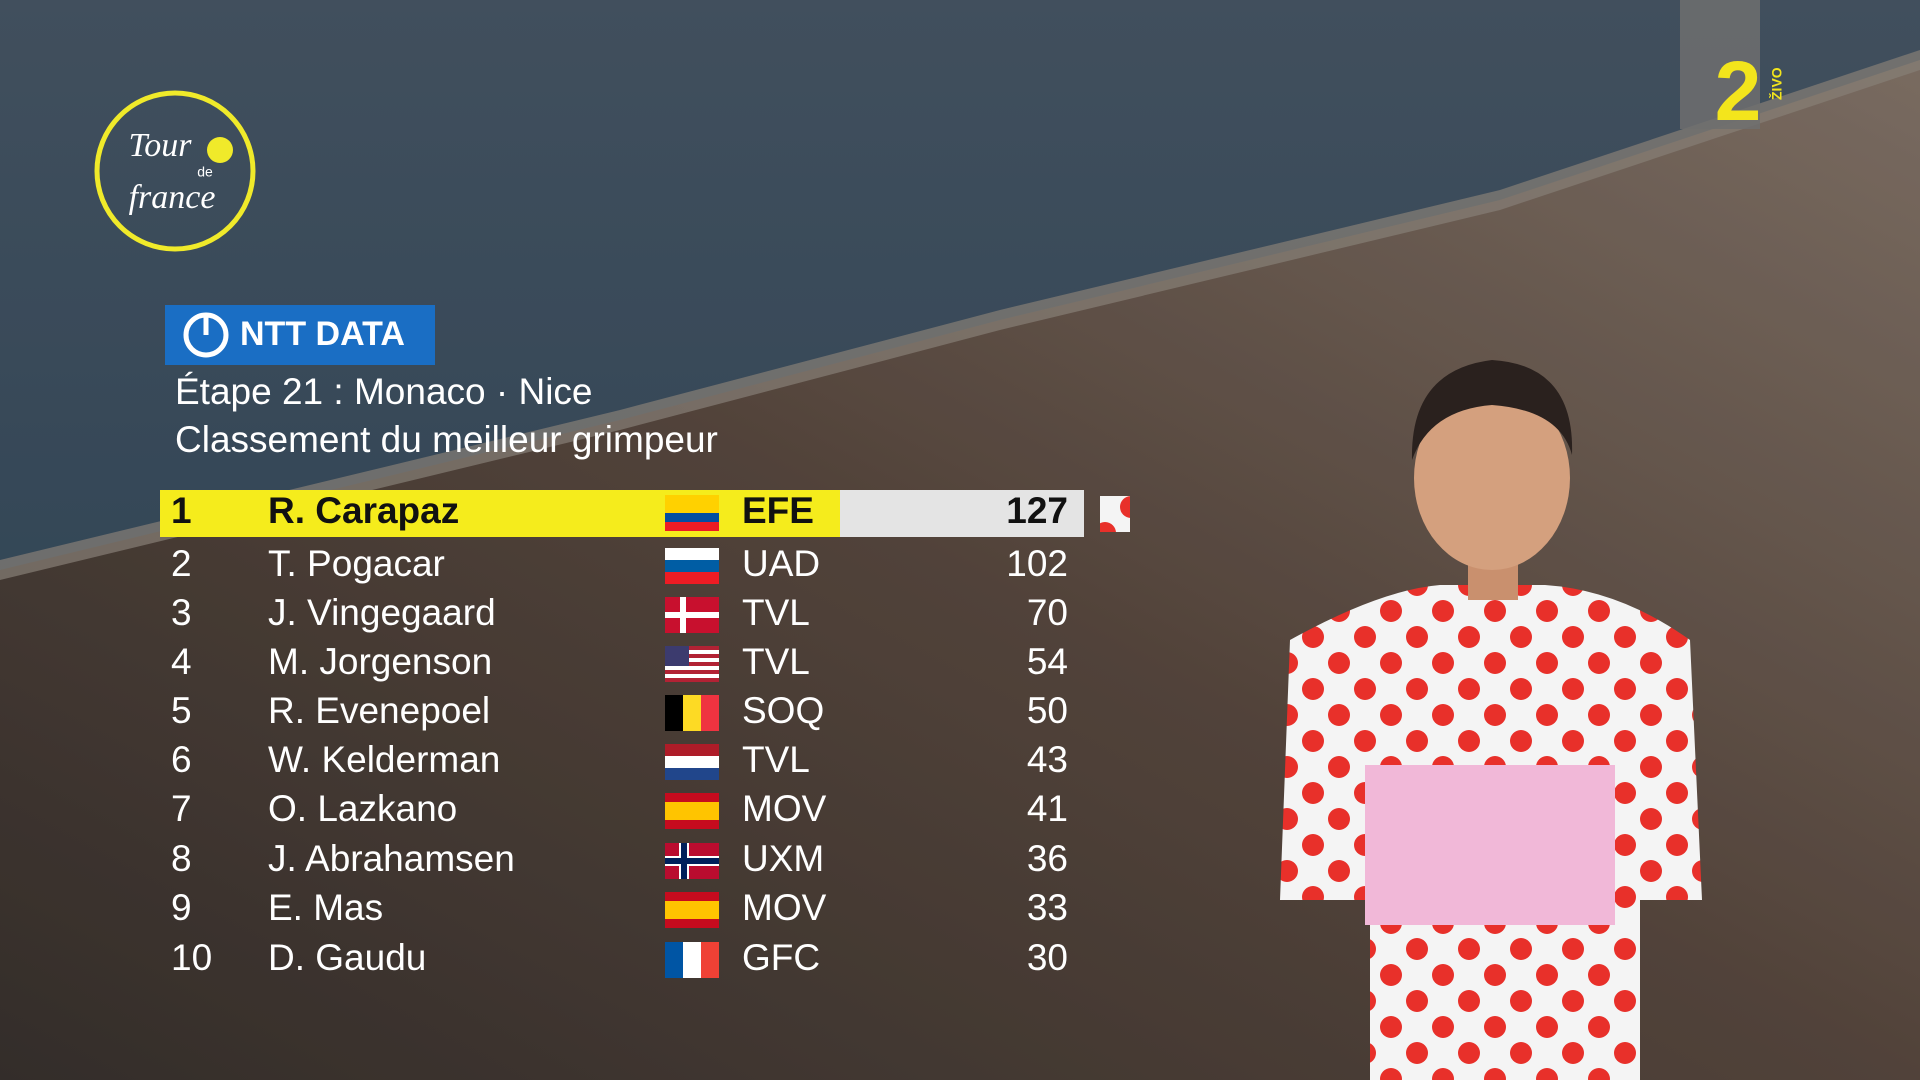 Image resolution: width=1920 pixels, height=1080 pixels. What do you see at coordinates (181, 710) in the screenshot?
I see `rank: 5` at bounding box center [181, 710].